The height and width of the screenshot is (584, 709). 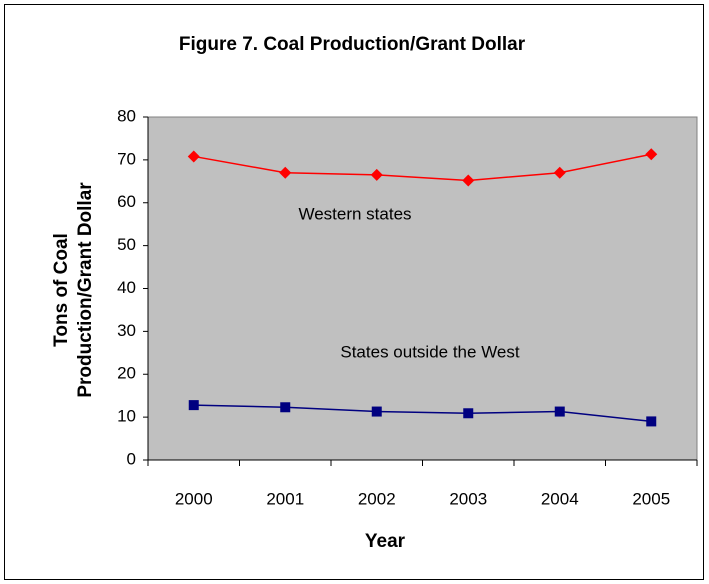 I want to click on y-tick-label: 10, so click(x=126, y=416).